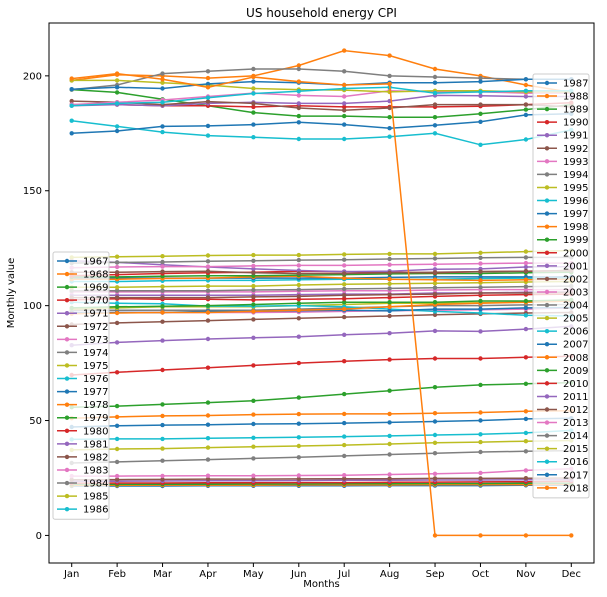  I want to click on legend-entry: 2002, so click(562, 279).